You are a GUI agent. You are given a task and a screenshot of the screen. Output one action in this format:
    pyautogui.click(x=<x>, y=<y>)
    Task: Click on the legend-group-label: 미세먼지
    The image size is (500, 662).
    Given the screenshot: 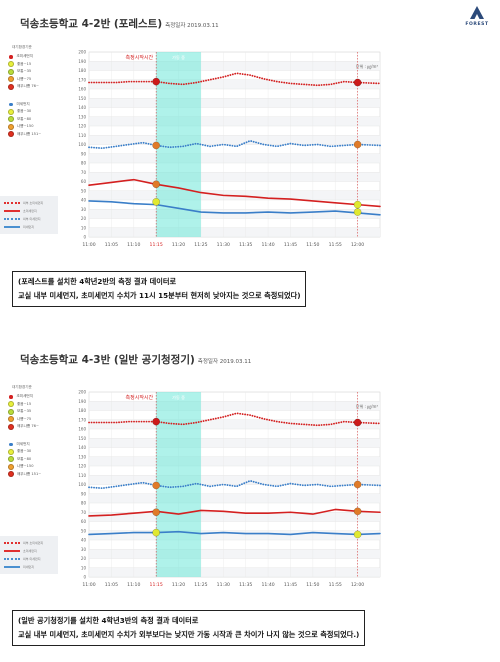 What is the action you would take?
    pyautogui.click(x=23, y=443)
    